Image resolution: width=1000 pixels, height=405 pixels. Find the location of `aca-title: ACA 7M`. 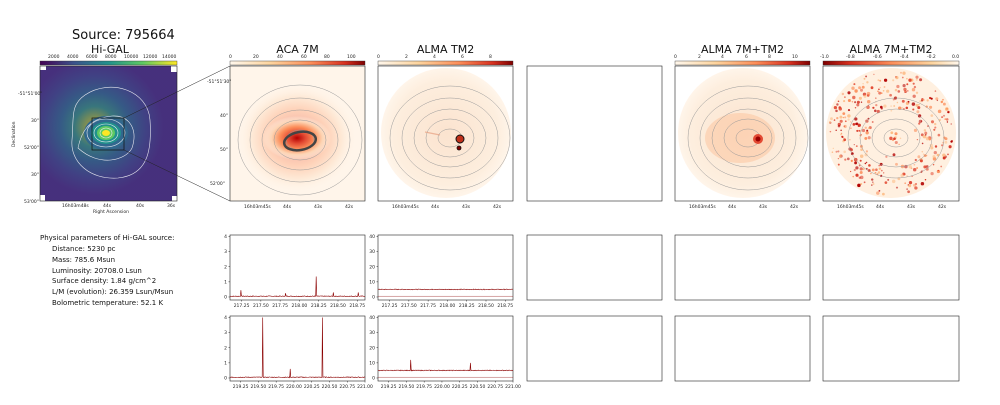

aca-title: ACA 7M is located at coordinates (297, 49).